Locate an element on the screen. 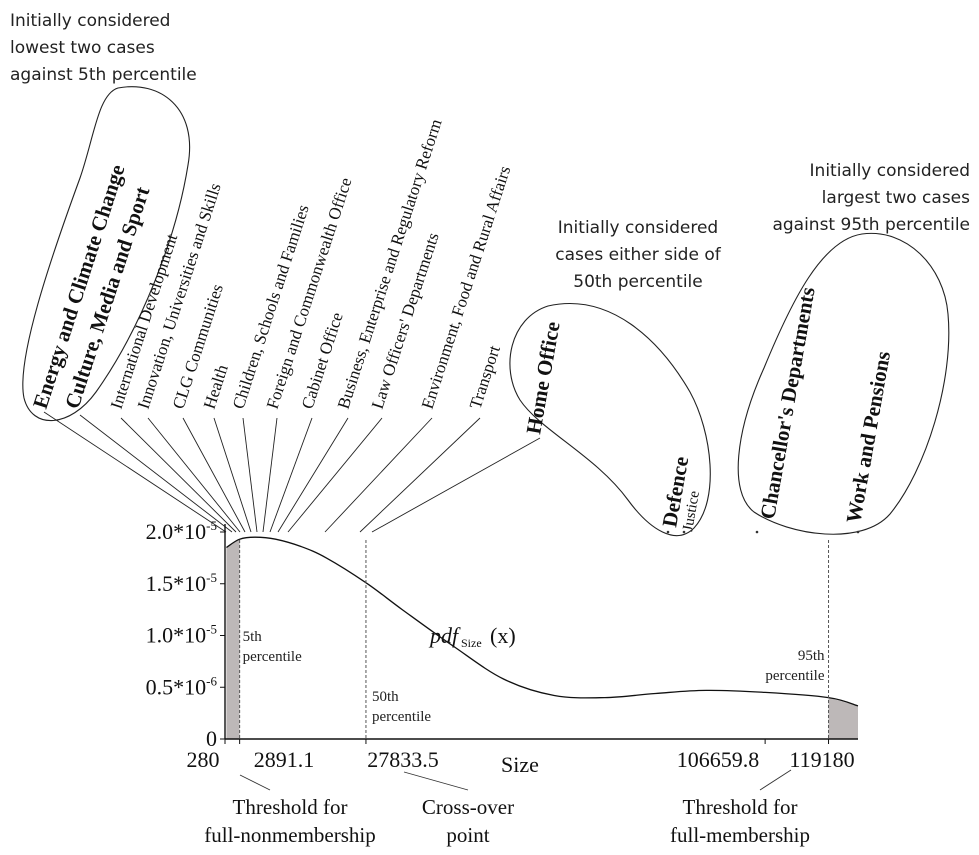 This screenshot has width=979, height=855. bottom-label-crossover-line-2: point is located at coordinates (467, 835).